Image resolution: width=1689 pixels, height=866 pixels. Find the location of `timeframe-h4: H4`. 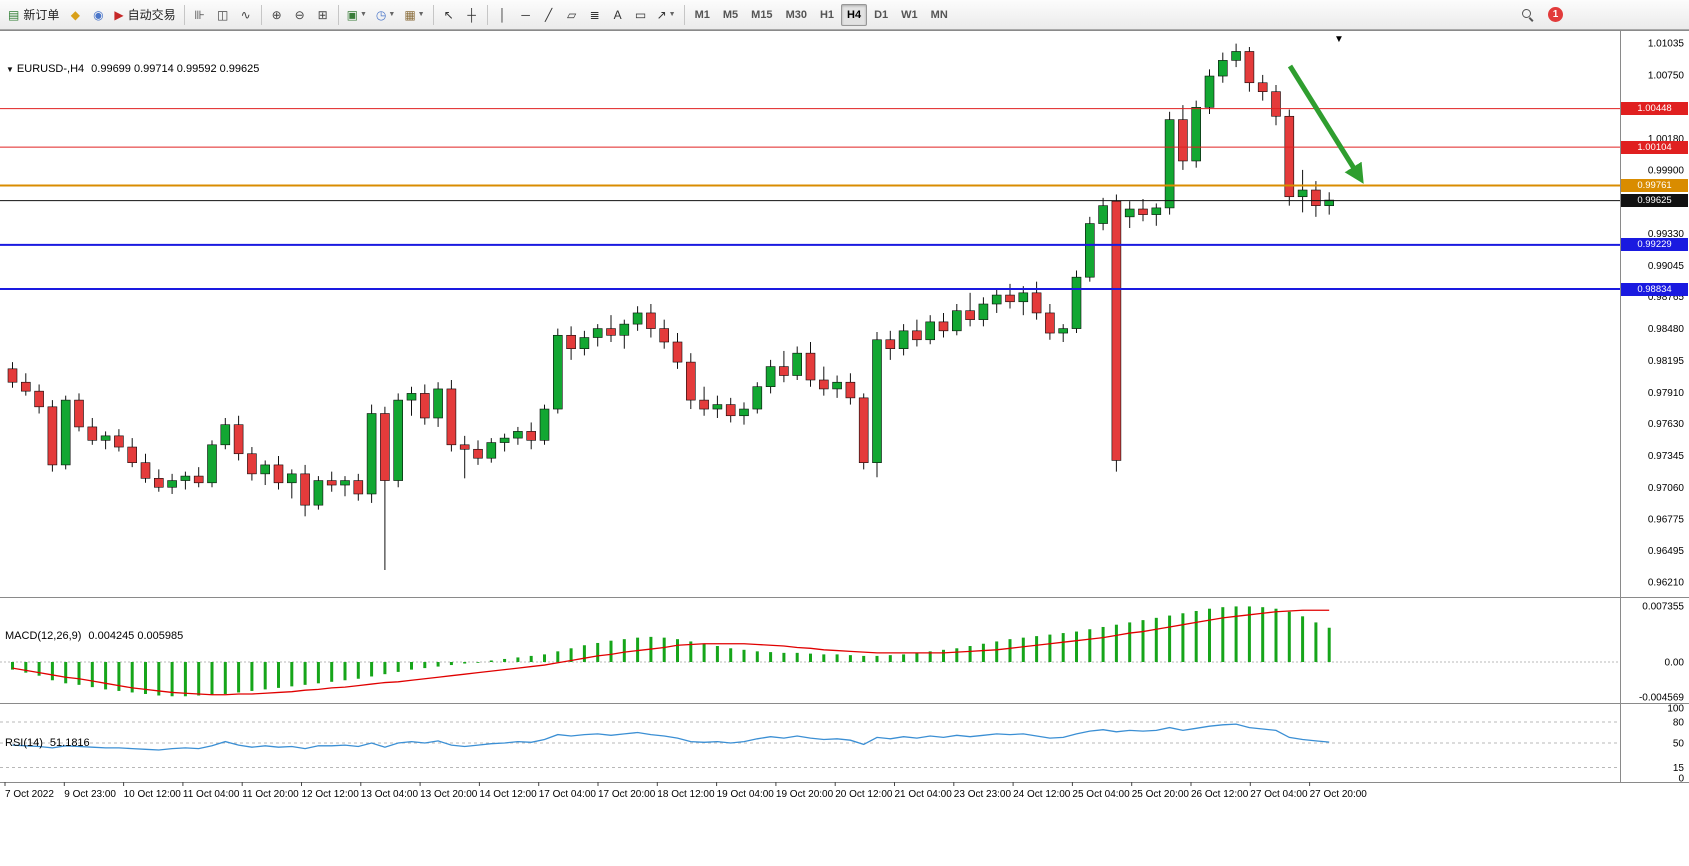

timeframe-h4: H4 is located at coordinates (854, 14).